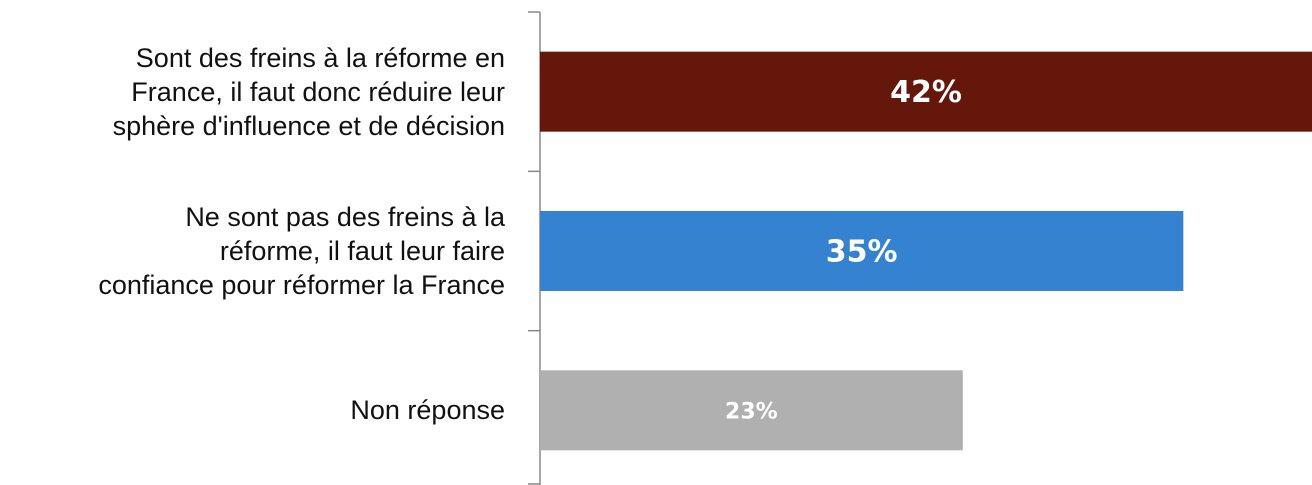 The image size is (1312, 485). I want to click on category-label: Non réponse, so click(427, 410).